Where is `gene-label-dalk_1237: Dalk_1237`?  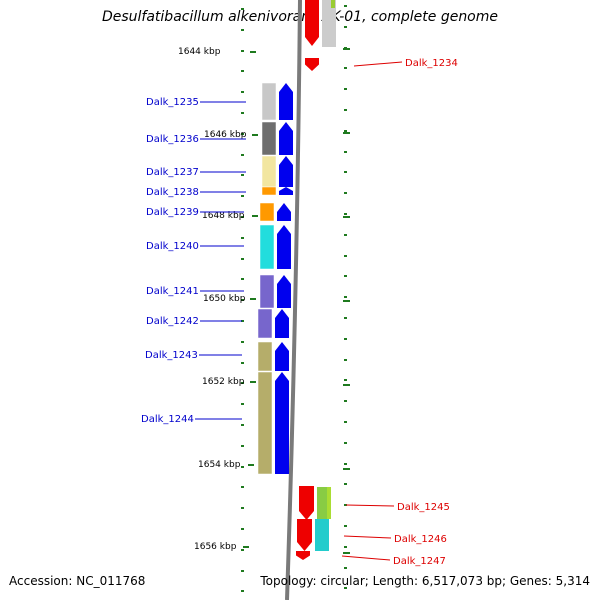 gene-label-dalk_1237: Dalk_1237 is located at coordinates (172, 172).